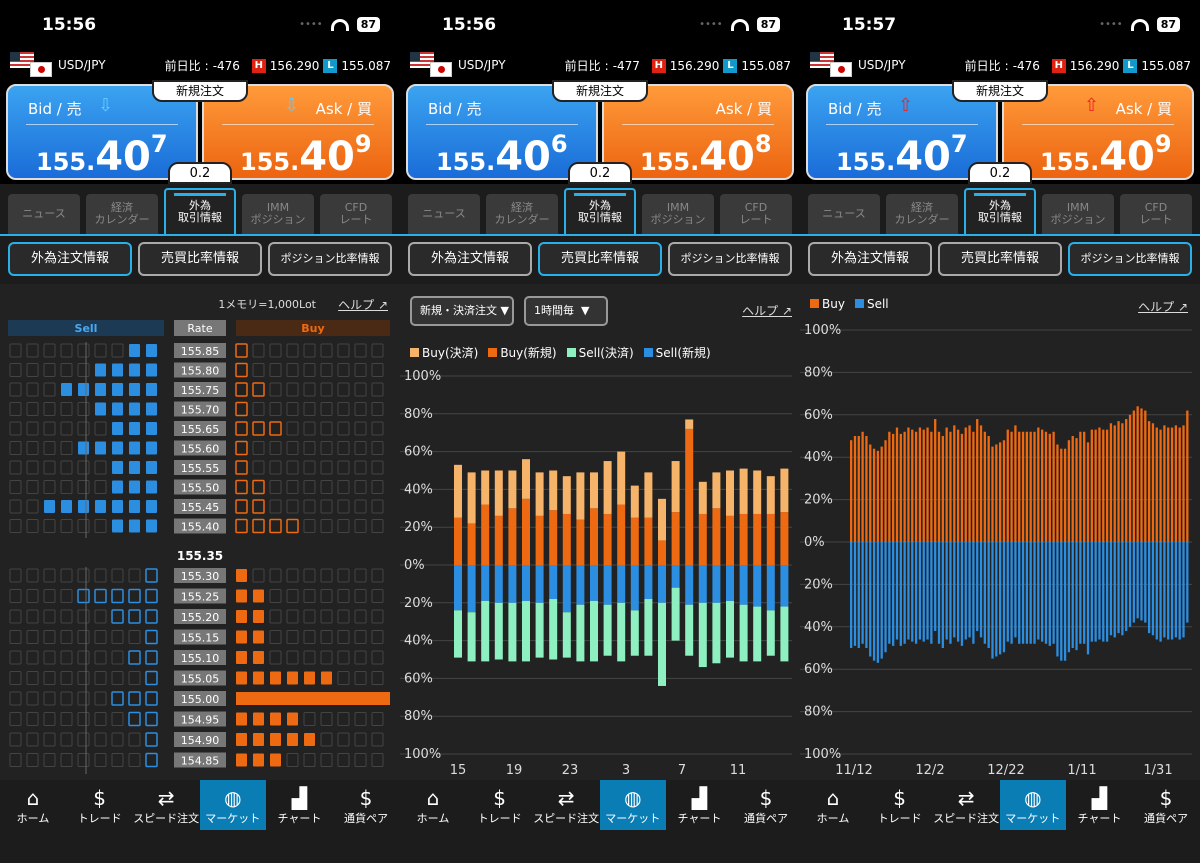 This screenshot has height=863, width=1200. Describe the element at coordinates (343, 109) in the screenshot. I see `ask-label: Ask / 買` at that location.